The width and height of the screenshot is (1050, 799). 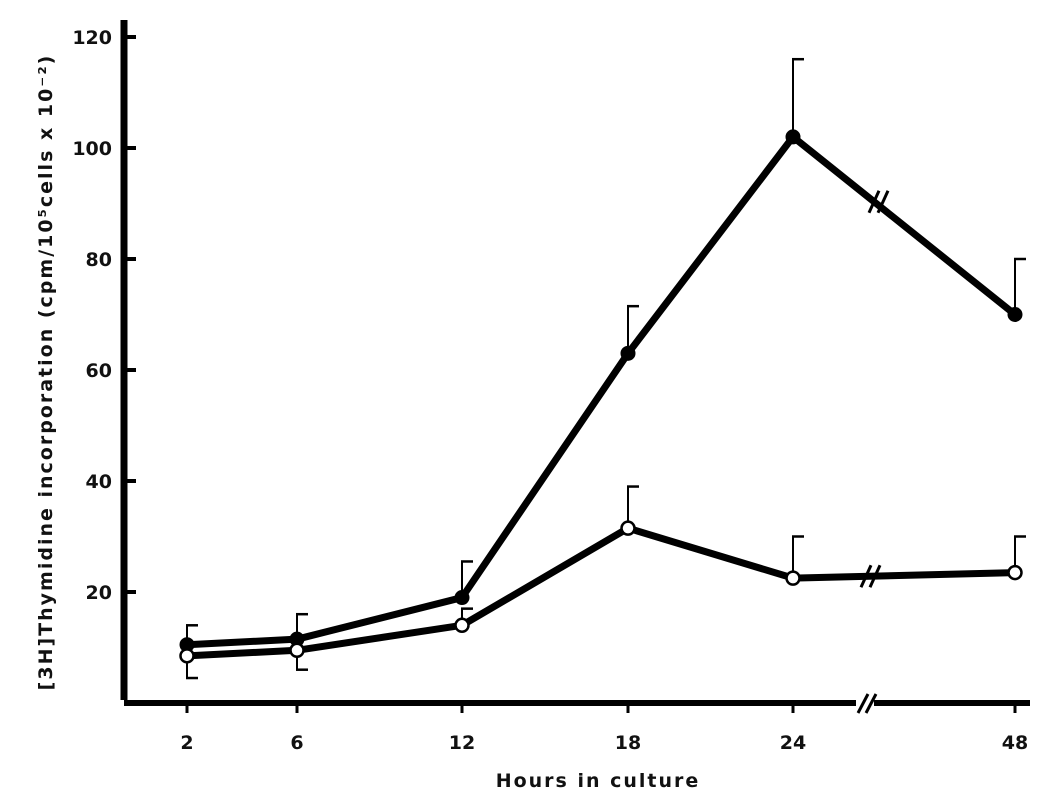 What do you see at coordinates (92, 38) in the screenshot?
I see `y-tick-label: 120` at bounding box center [92, 38].